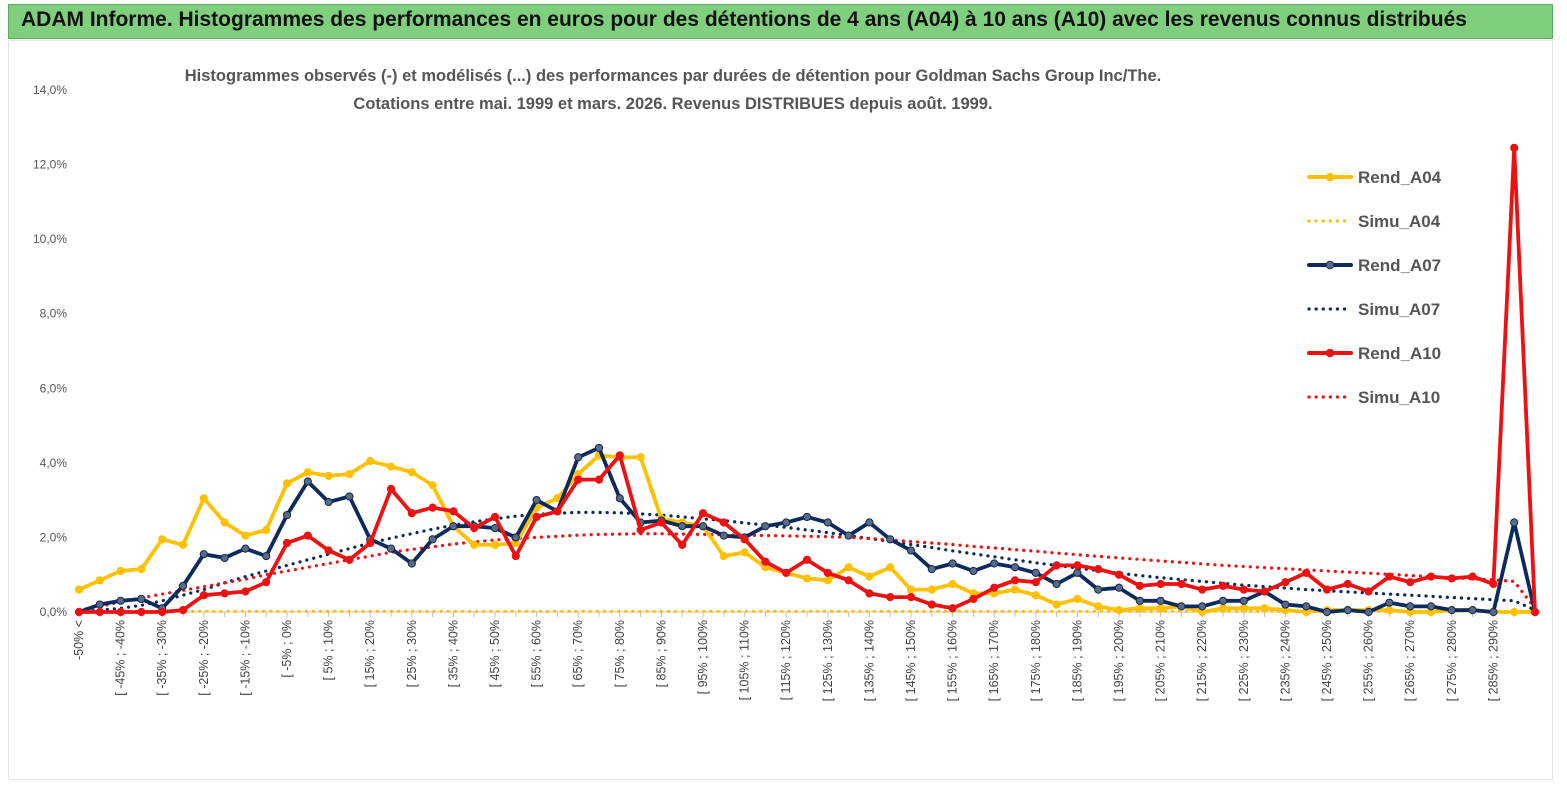 The image size is (1567, 789). Describe the element at coordinates (1330, 177) in the screenshot. I see `legend-marker` at that location.